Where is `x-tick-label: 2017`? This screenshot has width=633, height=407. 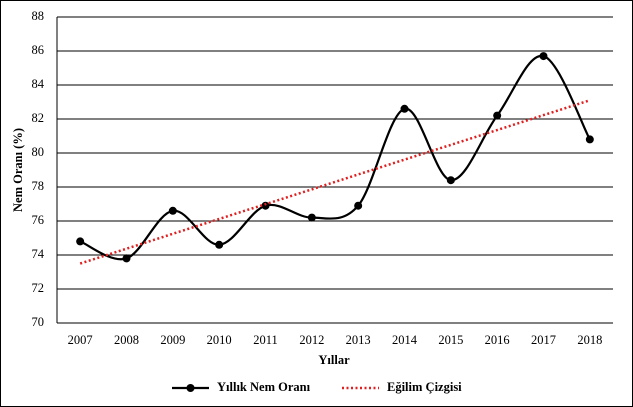
x-tick-label: 2017 is located at coordinates (543, 340).